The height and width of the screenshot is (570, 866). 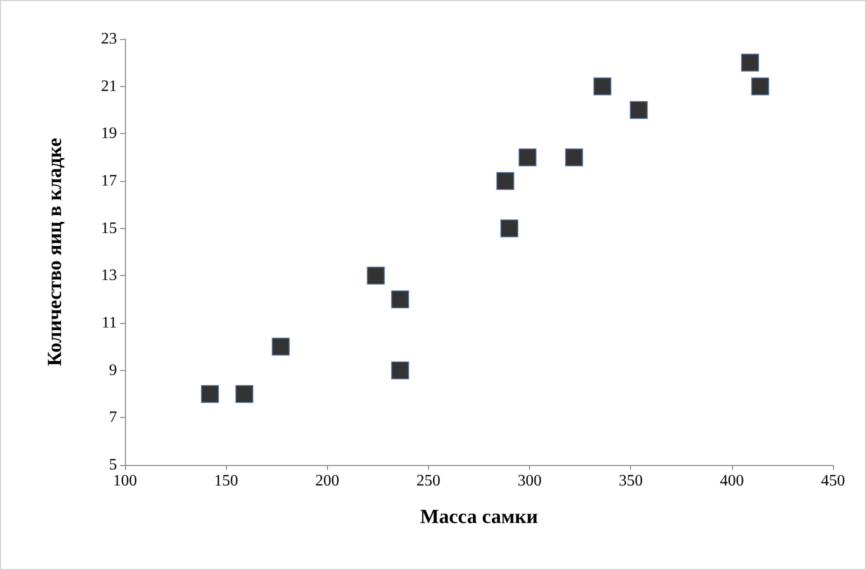 I want to click on y-tick-label: 5, so click(x=113, y=465).